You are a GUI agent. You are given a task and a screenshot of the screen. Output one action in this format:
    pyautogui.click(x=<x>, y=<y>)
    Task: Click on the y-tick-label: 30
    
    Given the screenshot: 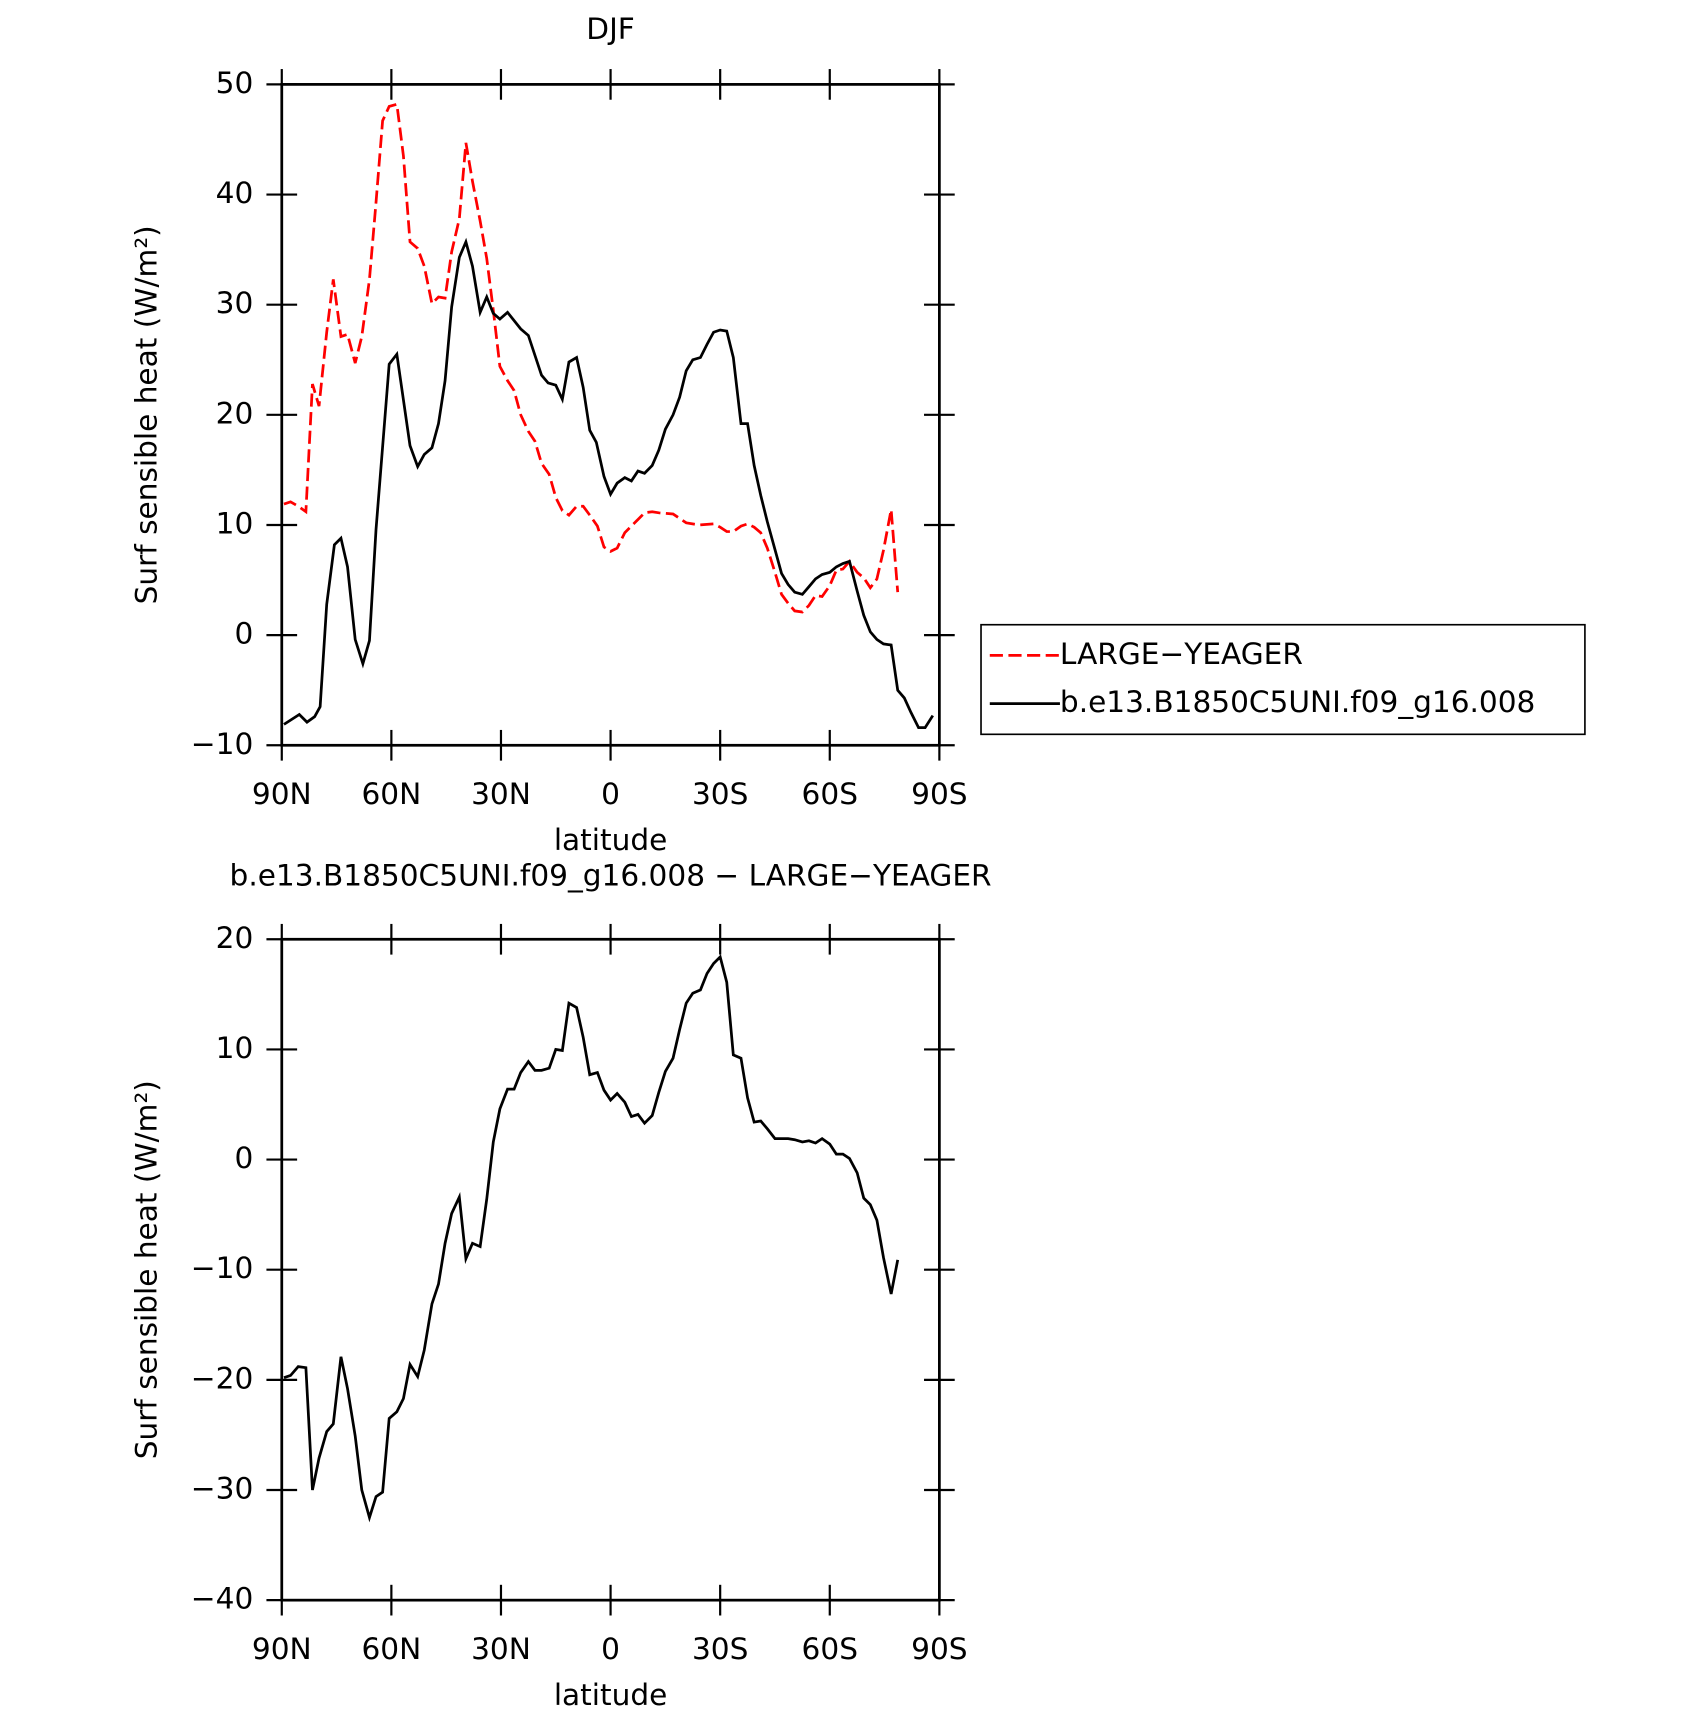 What is the action you would take?
    pyautogui.click(x=235, y=303)
    